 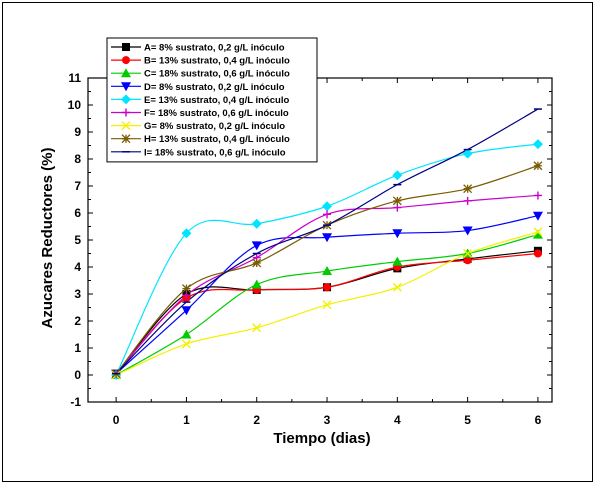 What do you see at coordinates (214, 126) in the screenshot?
I see `legend-entry: G= 8% sustrato, 0,2 g/L inóculo` at bounding box center [214, 126].